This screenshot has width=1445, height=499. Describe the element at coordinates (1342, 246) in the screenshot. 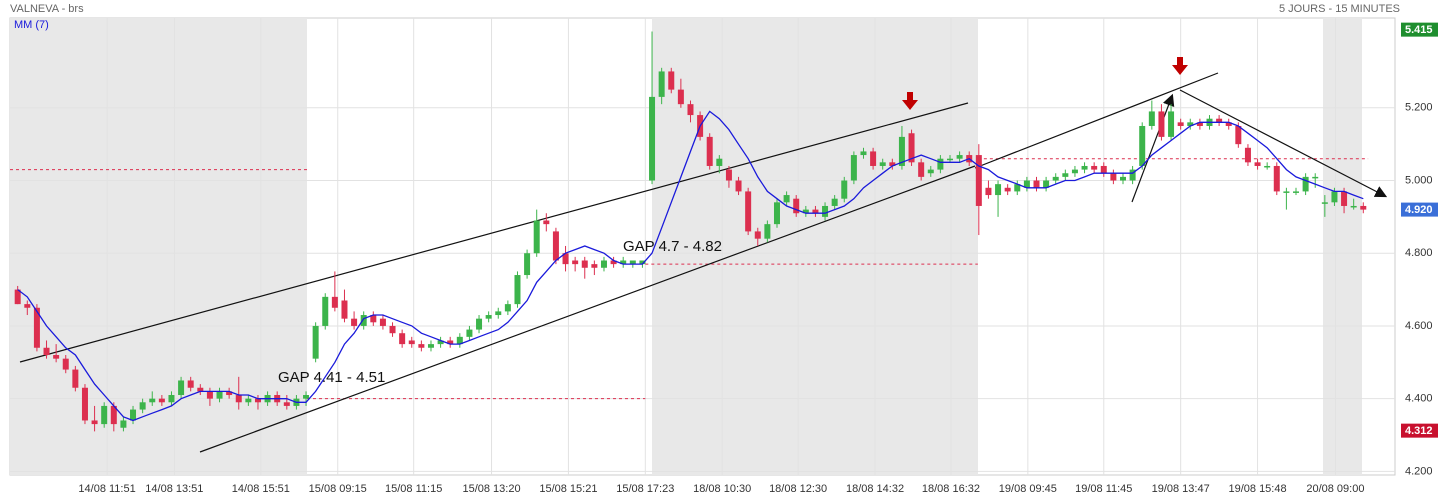

I see `day-shade` at that location.